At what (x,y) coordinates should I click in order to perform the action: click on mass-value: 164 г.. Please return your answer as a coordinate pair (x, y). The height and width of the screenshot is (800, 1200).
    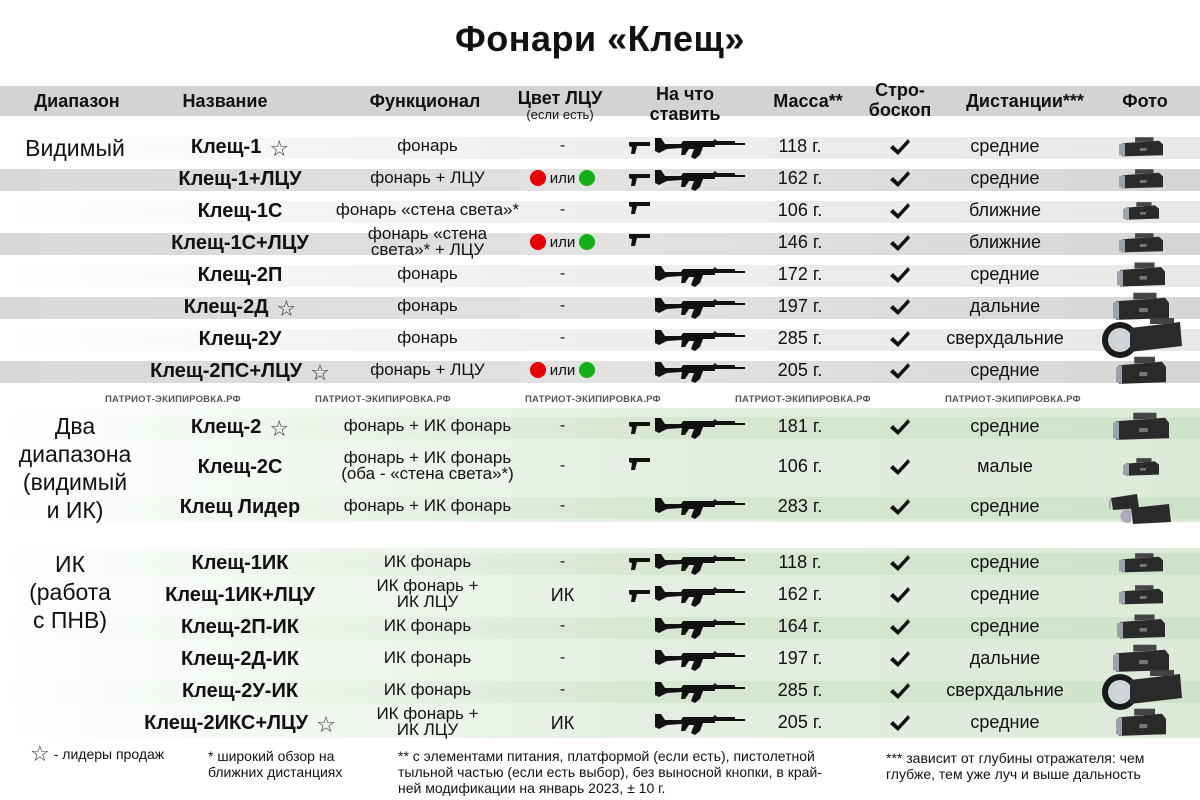
    Looking at the image, I should click on (800, 626).